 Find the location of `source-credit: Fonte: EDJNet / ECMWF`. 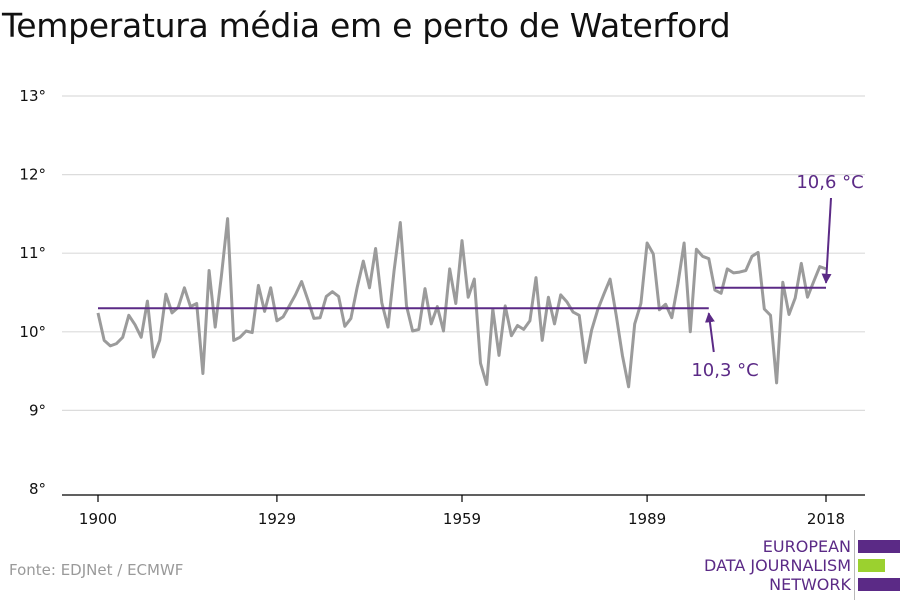

source-credit: Fonte: EDJNet / ECMWF is located at coordinates (96, 570).